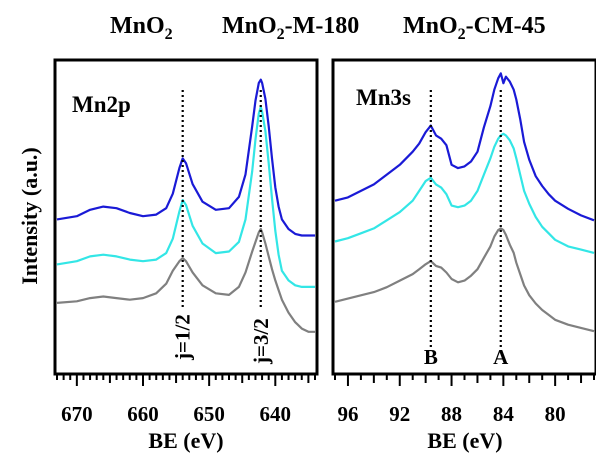  Describe the element at coordinates (77, 414) in the screenshot. I see `x-tick-label-mn2p: 670` at that location.